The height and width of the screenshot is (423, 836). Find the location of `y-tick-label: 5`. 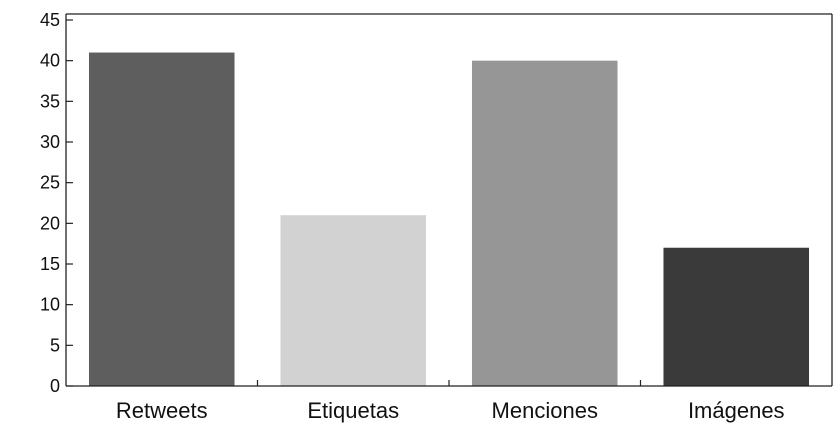

y-tick-label: 5 is located at coordinates (55, 345).